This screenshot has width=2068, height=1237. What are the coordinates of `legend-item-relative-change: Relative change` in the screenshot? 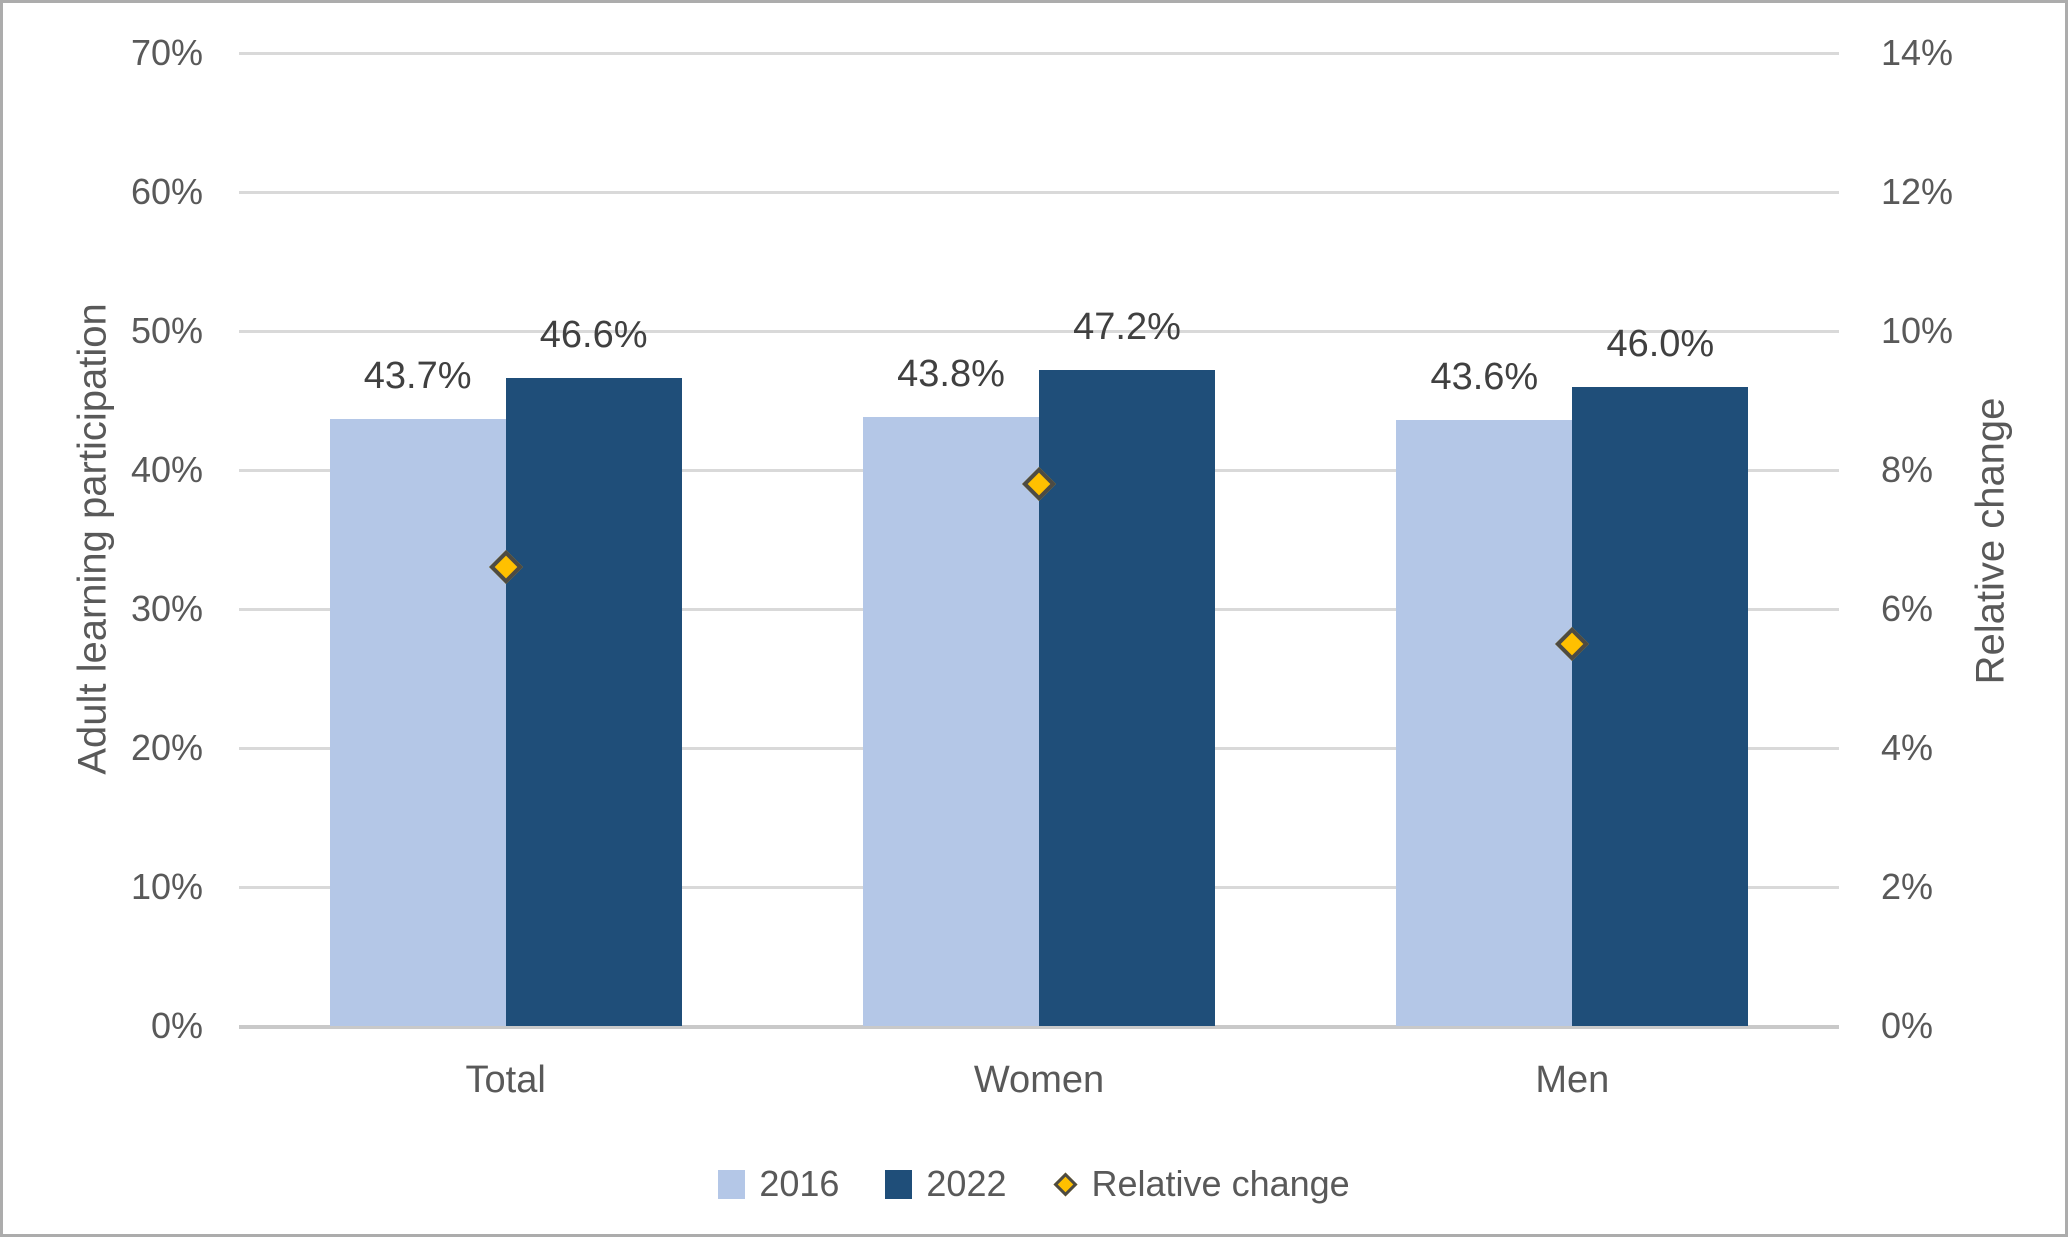 It's located at (1201, 1184).